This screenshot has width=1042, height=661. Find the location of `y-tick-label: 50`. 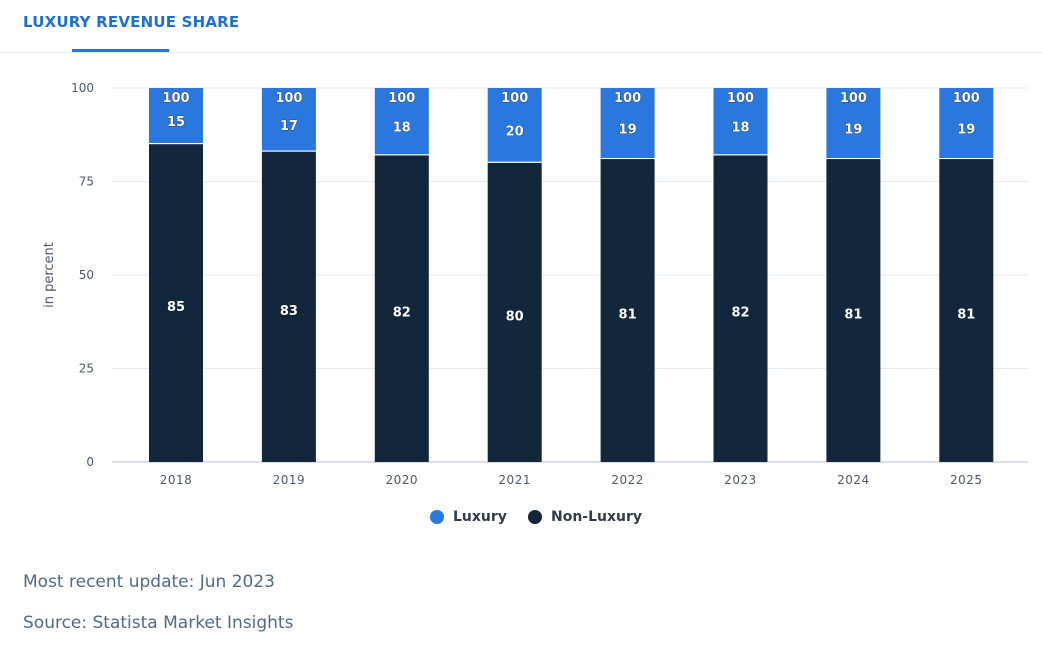

y-tick-label: 50 is located at coordinates (86, 275).